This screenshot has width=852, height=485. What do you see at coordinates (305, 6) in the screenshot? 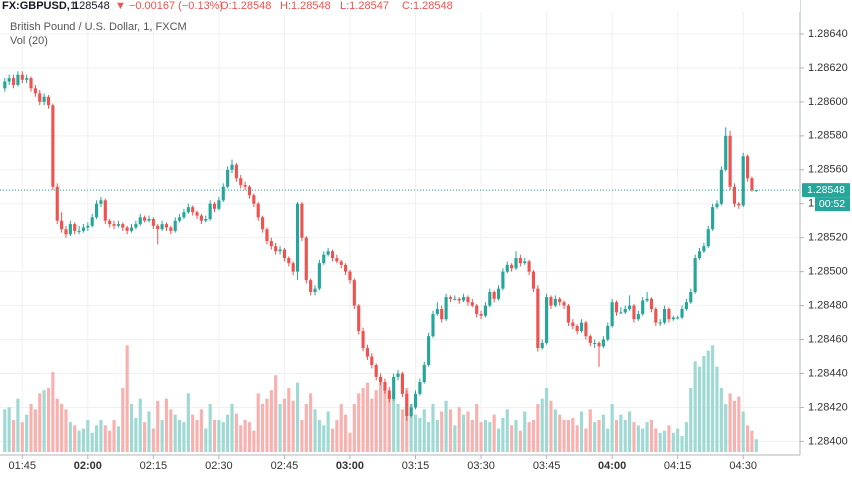
I see `ohlc-high: H:1.28548` at bounding box center [305, 6].